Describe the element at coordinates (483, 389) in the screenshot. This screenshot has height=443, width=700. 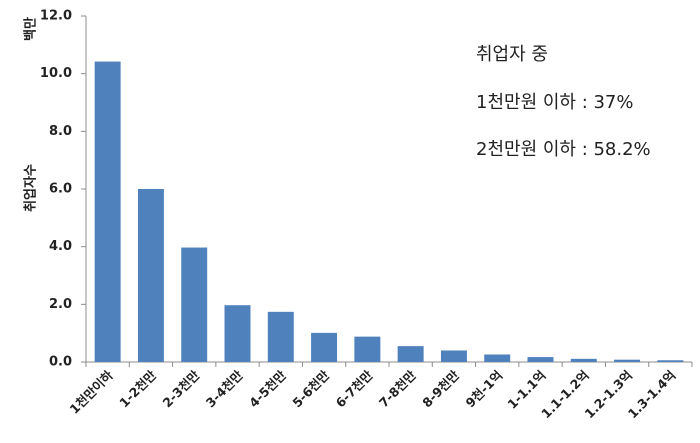
I see `x-tick-label: 9천-1억` at that location.